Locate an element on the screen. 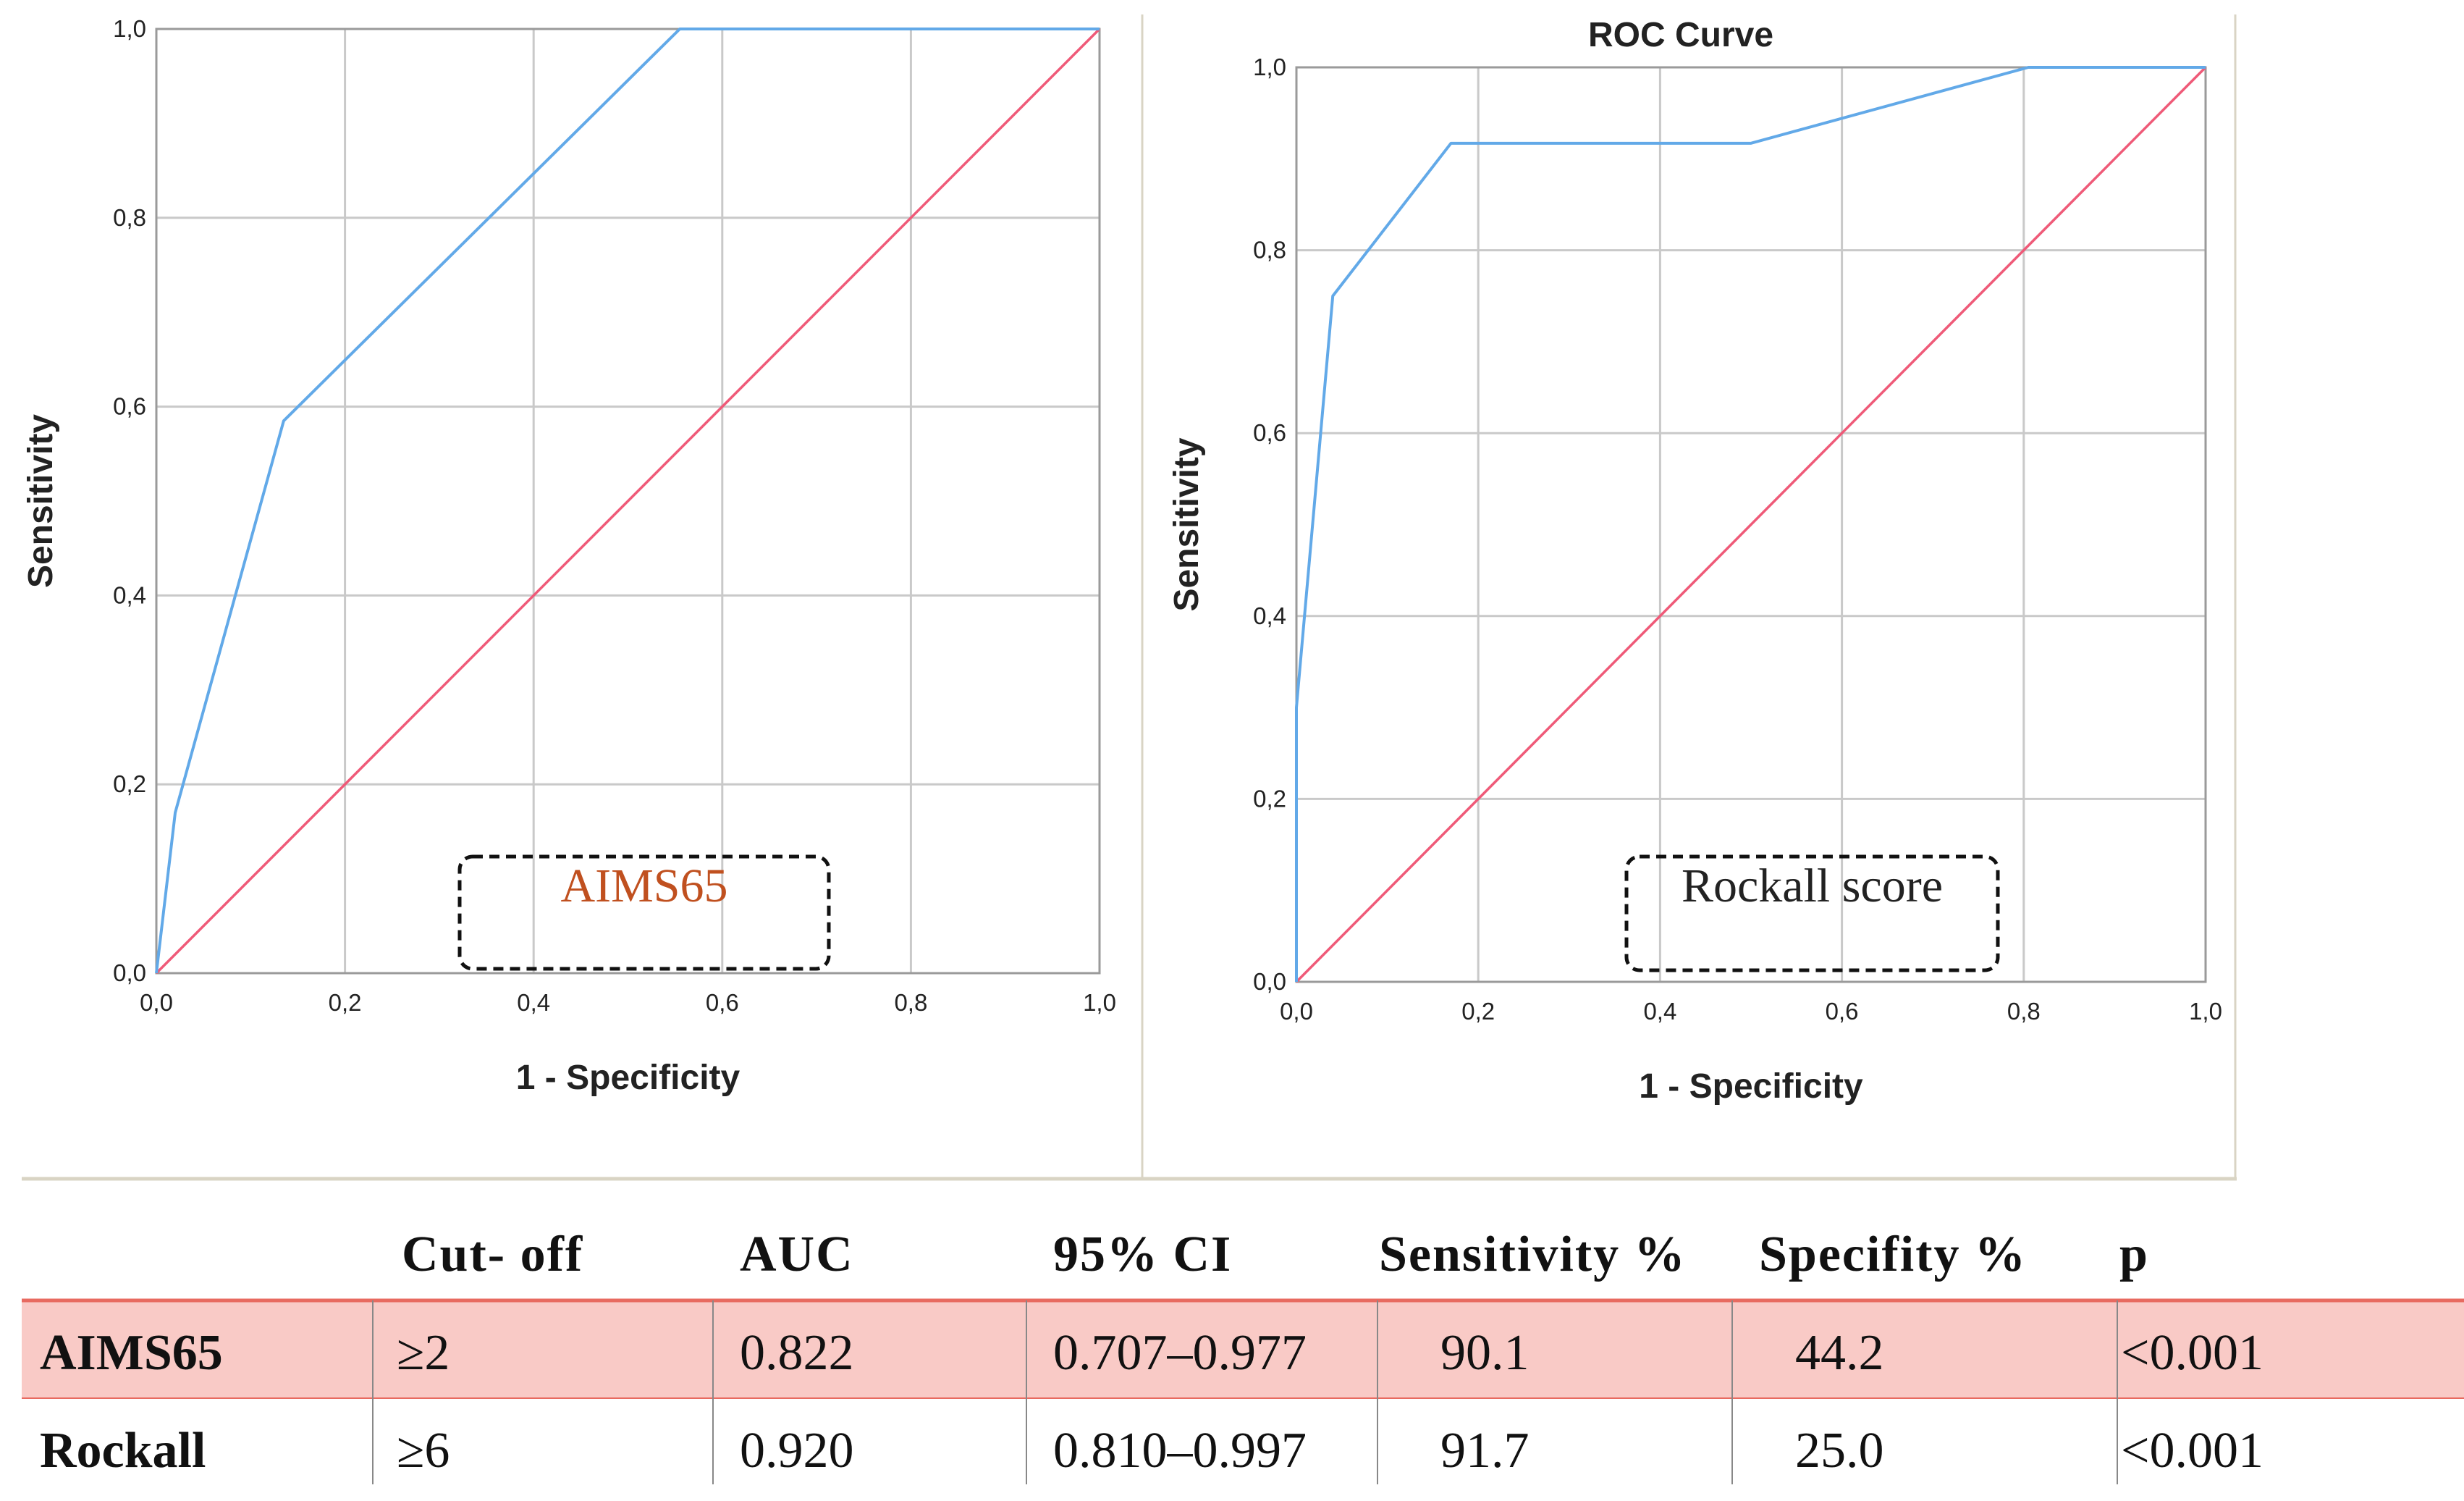 Image resolution: width=2464 pixels, height=1501 pixels. table-cell: ≥6 is located at coordinates (423, 1451).